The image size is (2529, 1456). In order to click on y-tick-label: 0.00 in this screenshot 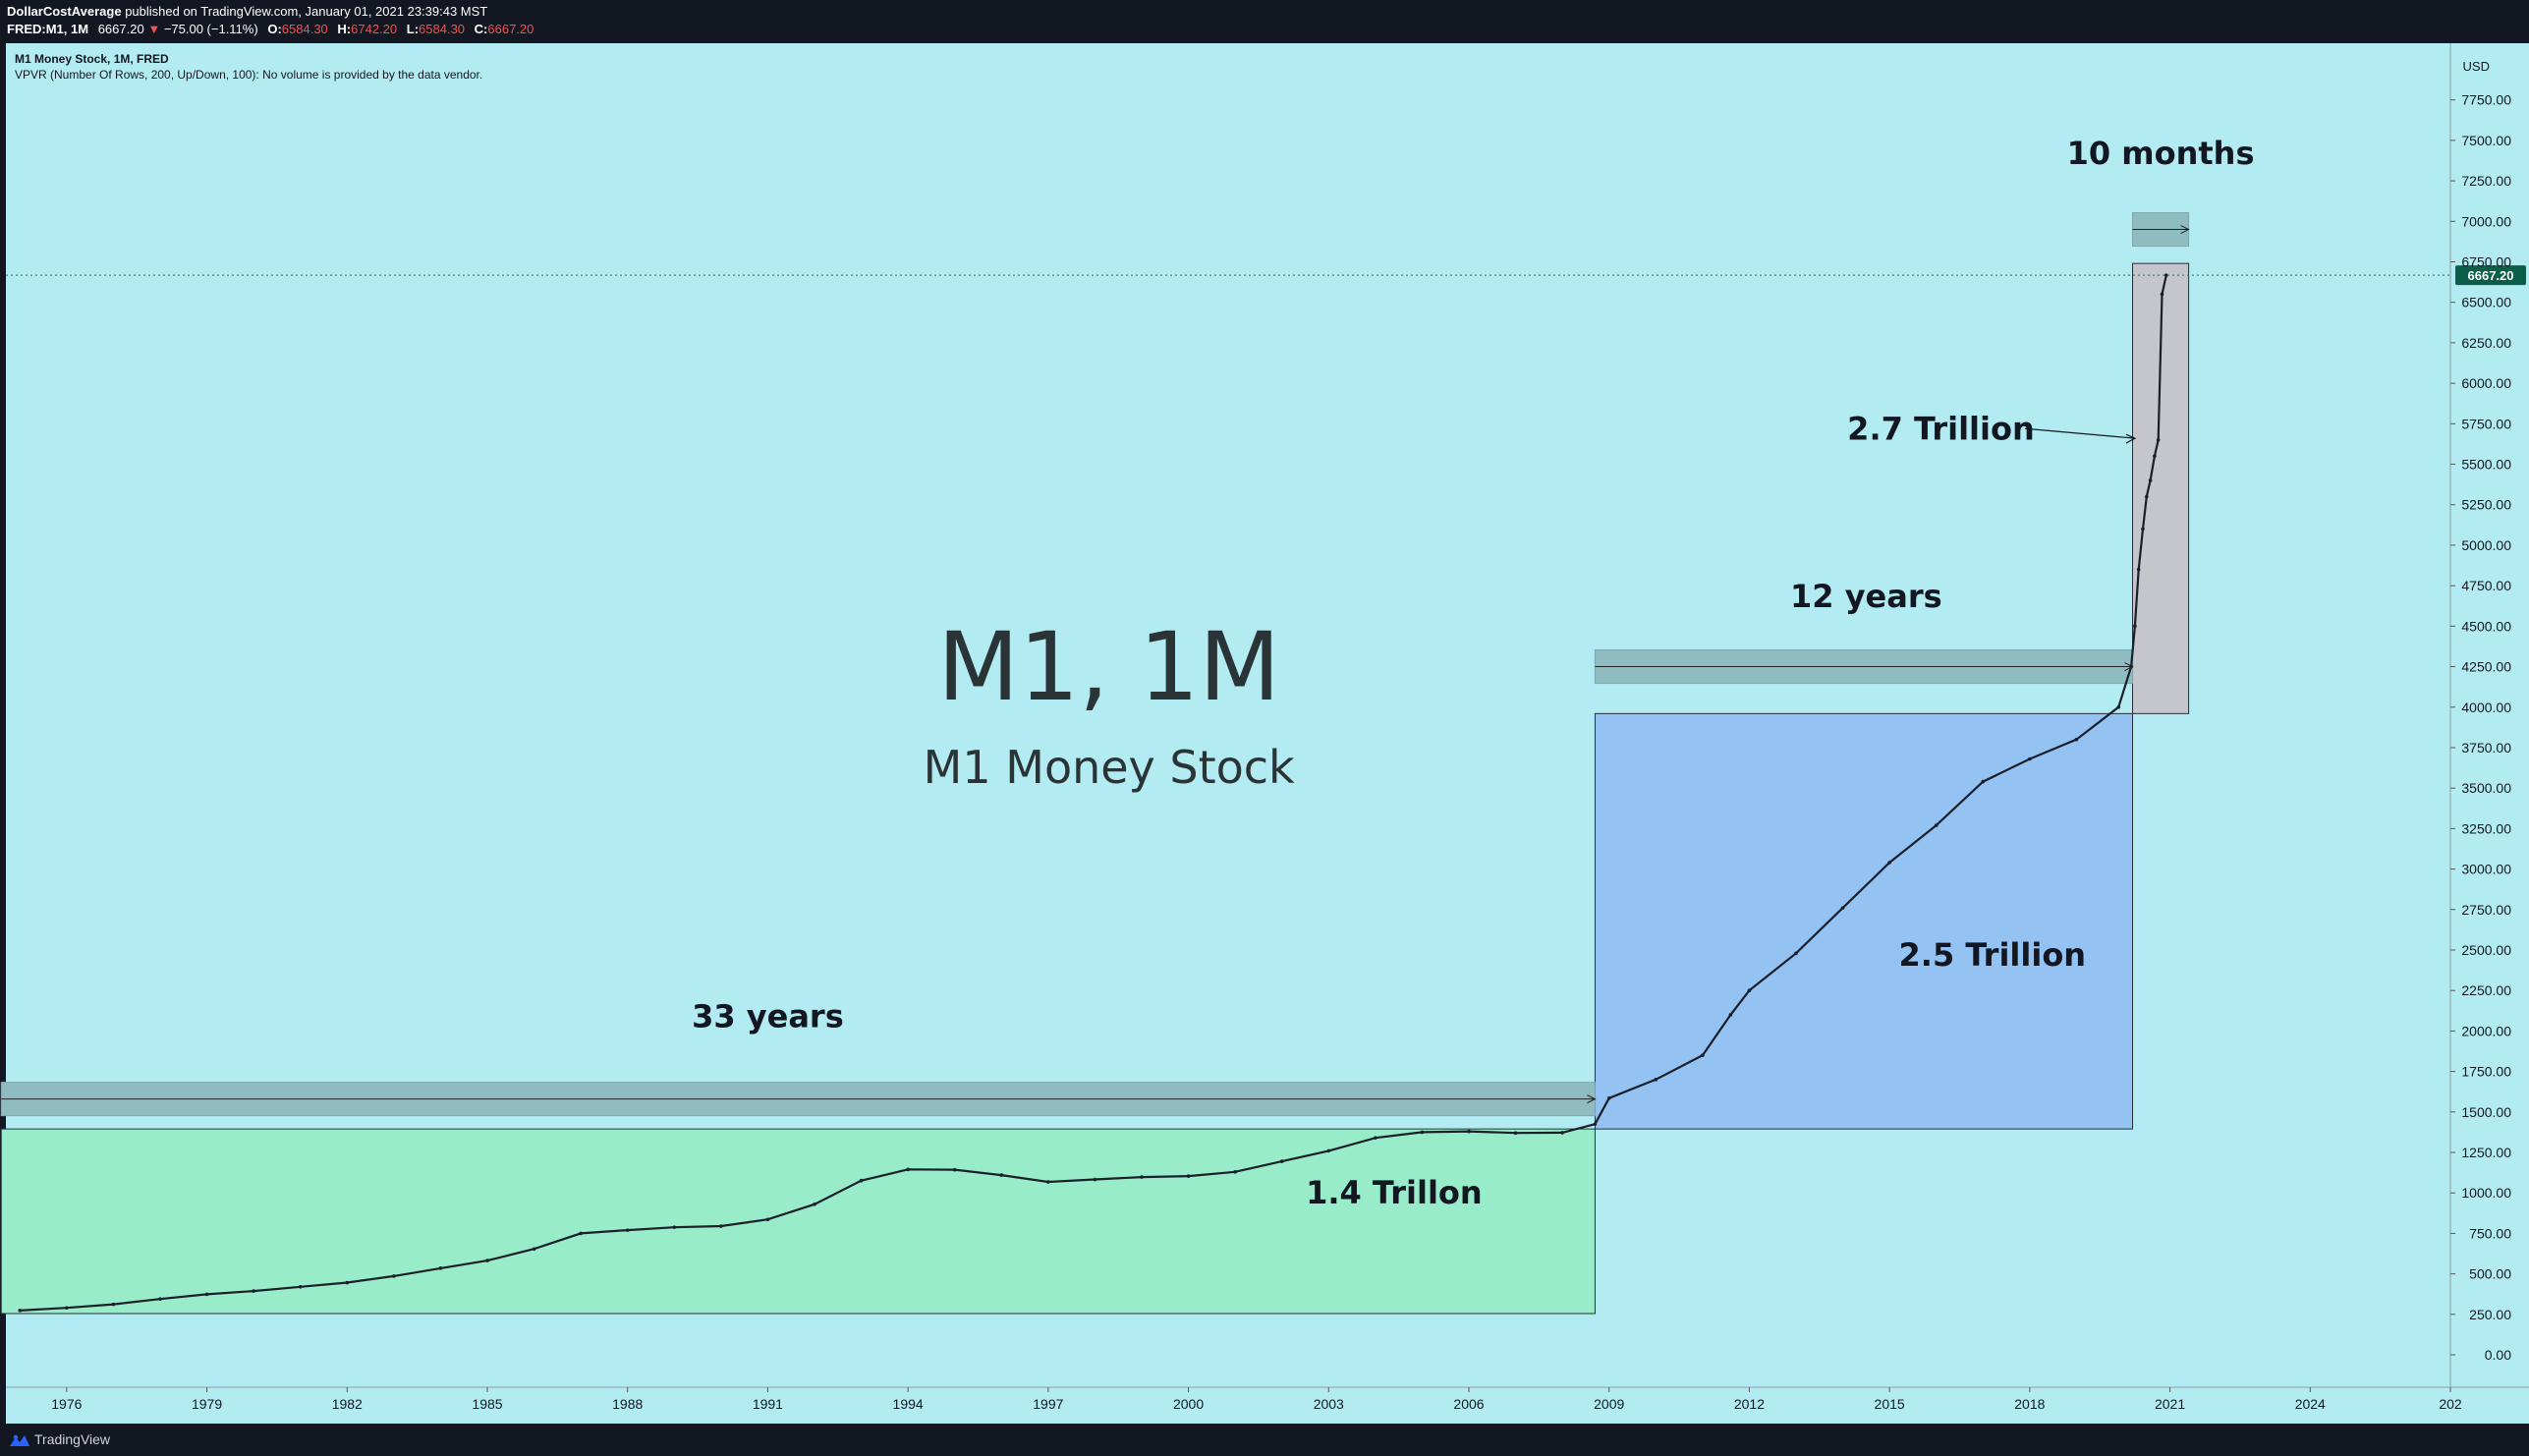, I will do `click(2498, 1355)`.